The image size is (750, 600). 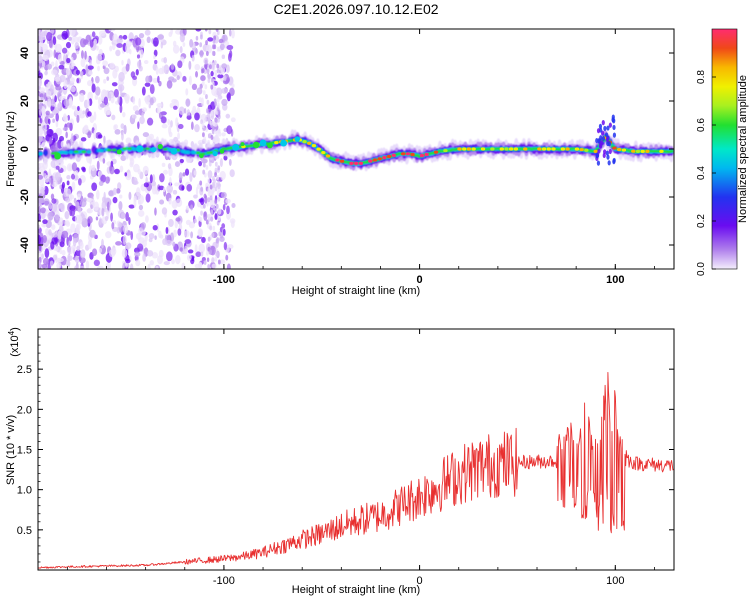 I want to click on y-tick-label: -40, so click(x=25, y=245).